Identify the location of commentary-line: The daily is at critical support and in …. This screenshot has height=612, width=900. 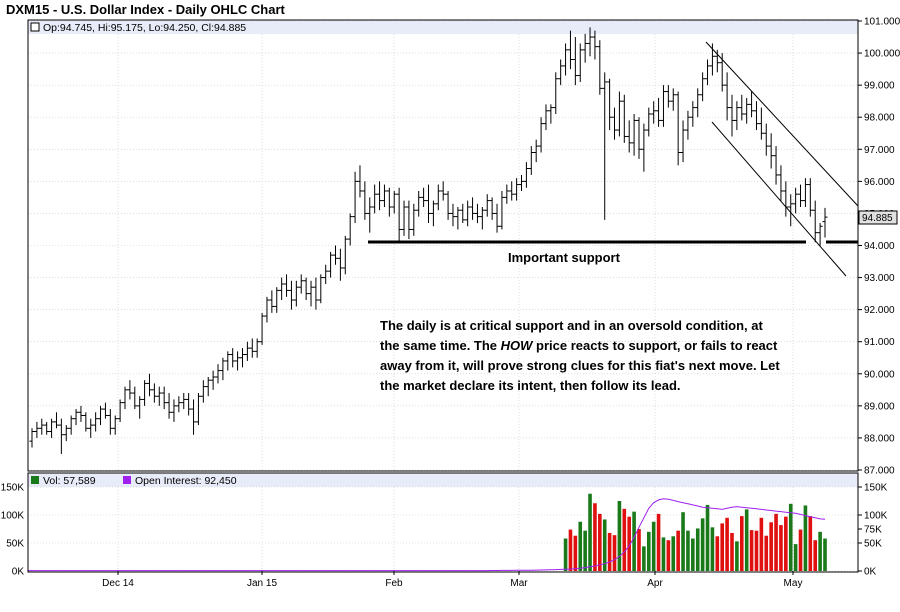
(572, 325).